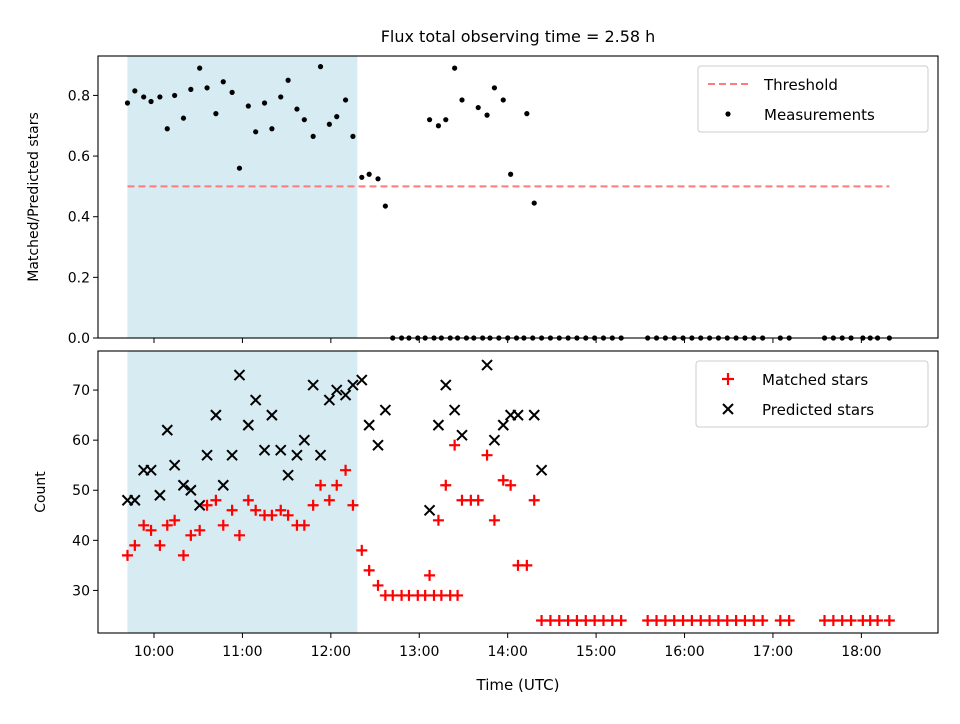 The width and height of the screenshot is (960, 724). Describe the element at coordinates (79, 96) in the screenshot. I see `y-tick-label: 0.8` at that location.